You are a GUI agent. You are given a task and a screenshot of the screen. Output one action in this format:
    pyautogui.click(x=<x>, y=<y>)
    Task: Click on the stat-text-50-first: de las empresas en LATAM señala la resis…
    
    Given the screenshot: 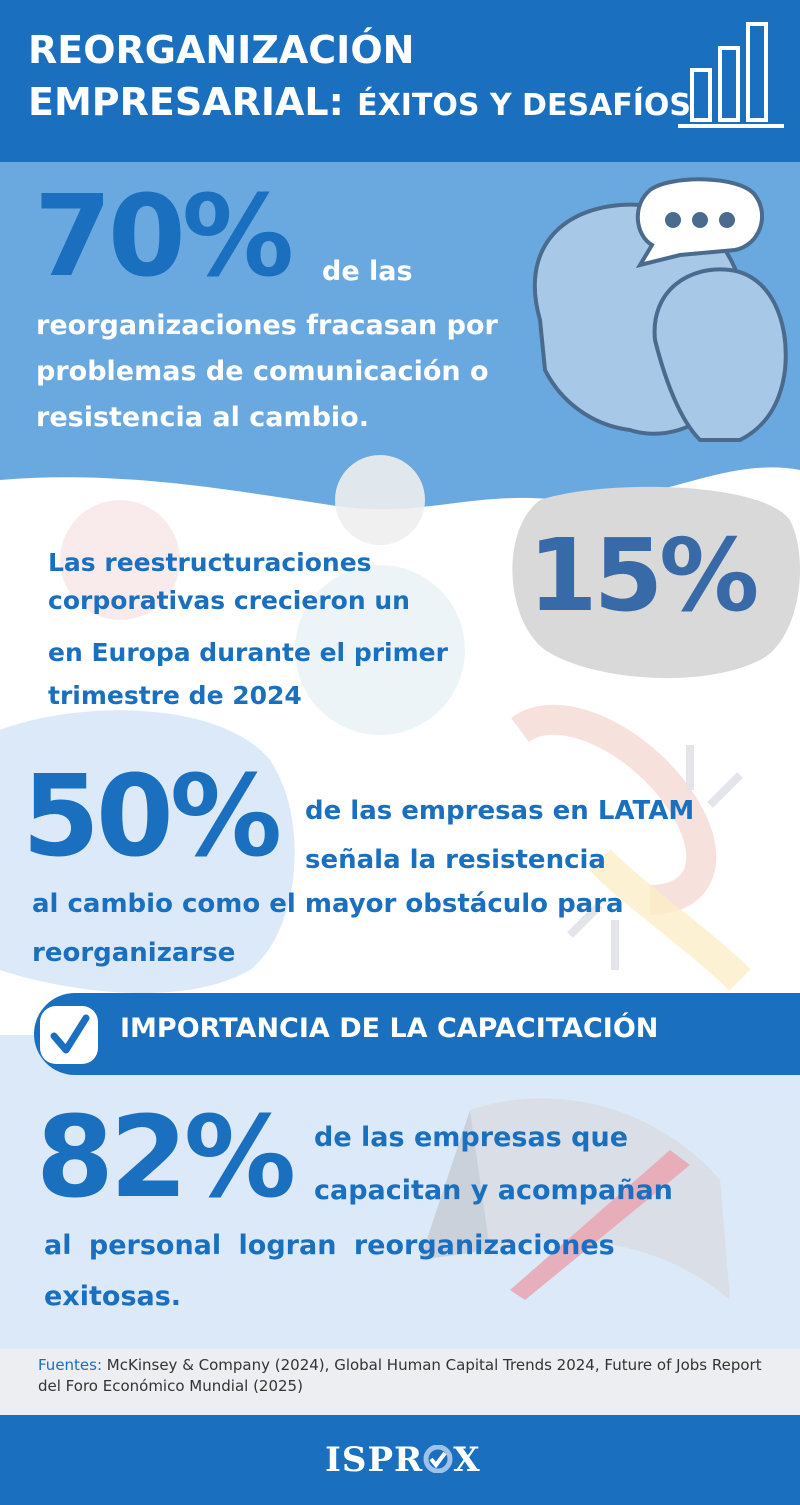 What is the action you would take?
    pyautogui.click(x=500, y=836)
    